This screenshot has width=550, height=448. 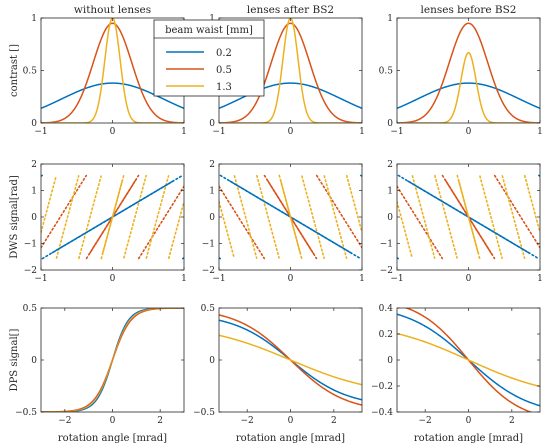 I want to click on axes-box, so click(x=468, y=70).